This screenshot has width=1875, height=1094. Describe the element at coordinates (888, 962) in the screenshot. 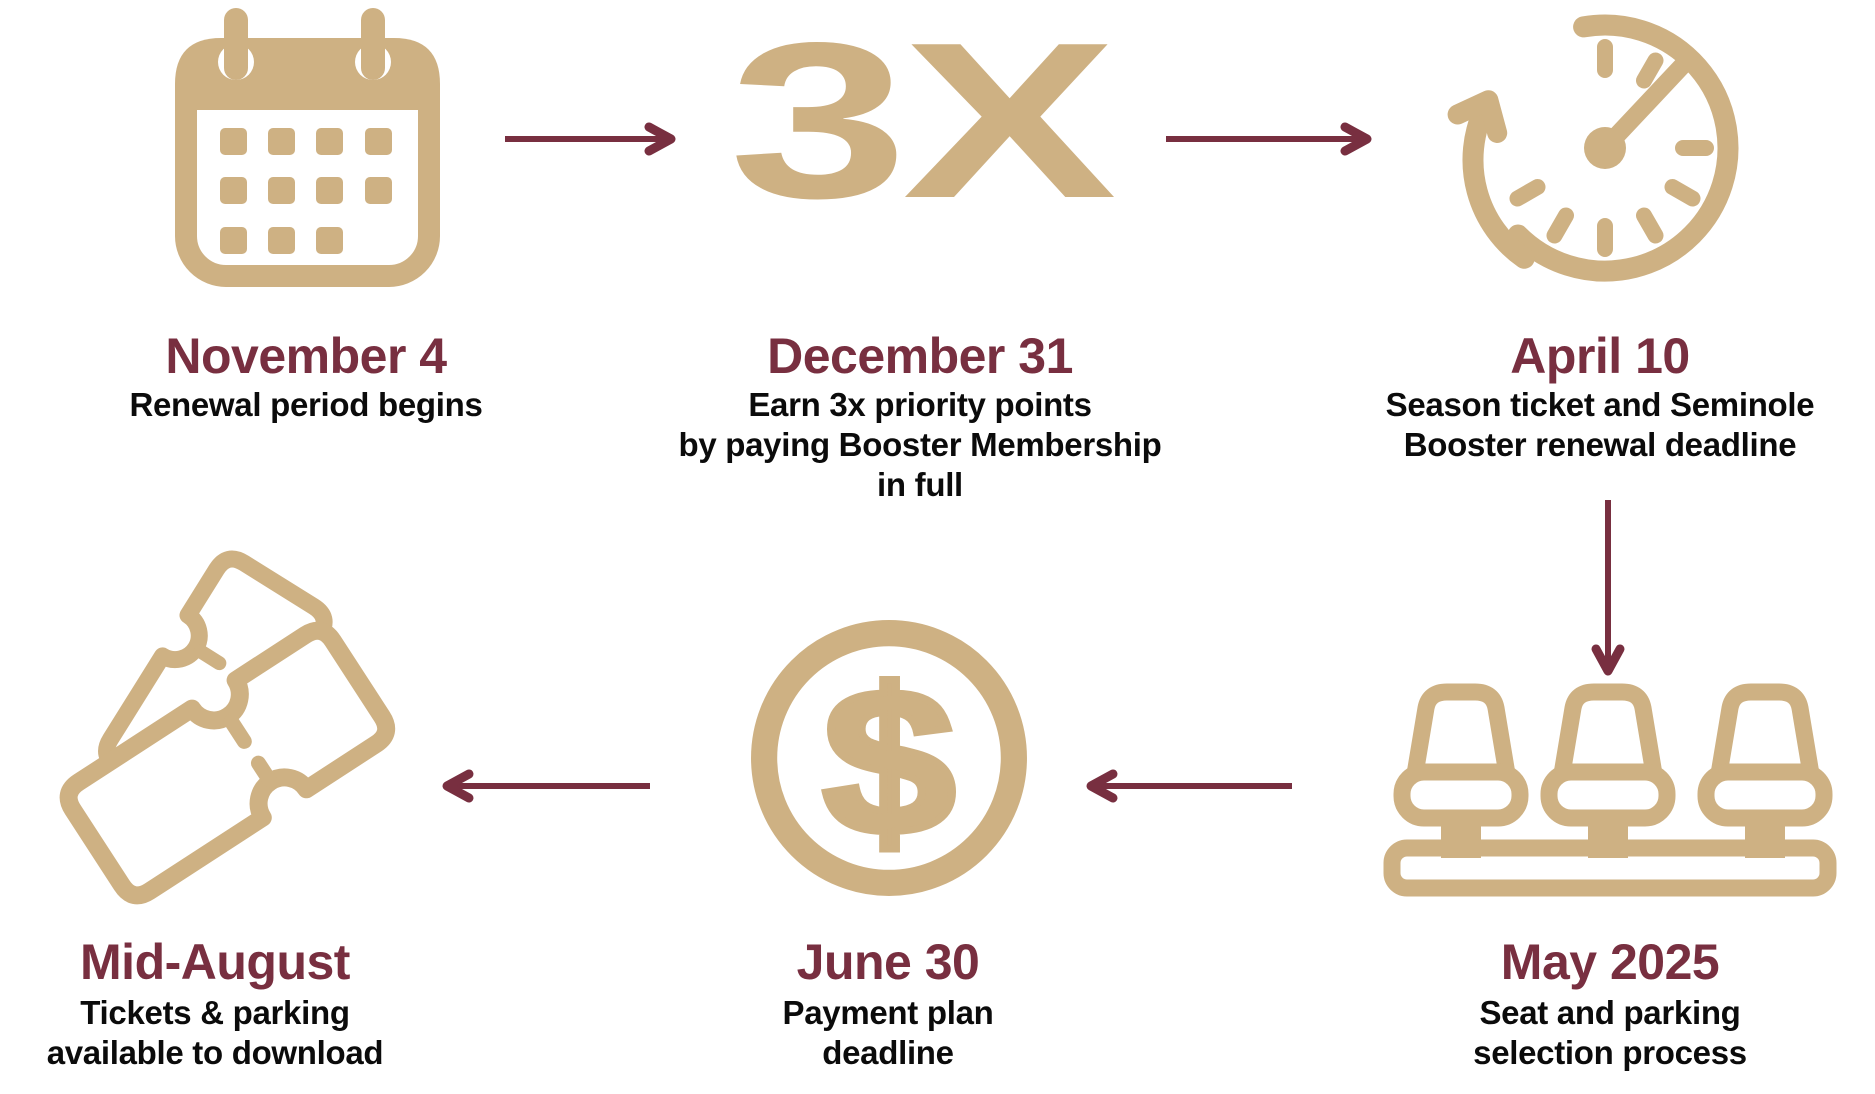

I see `step-date-june-30: June 30` at that location.